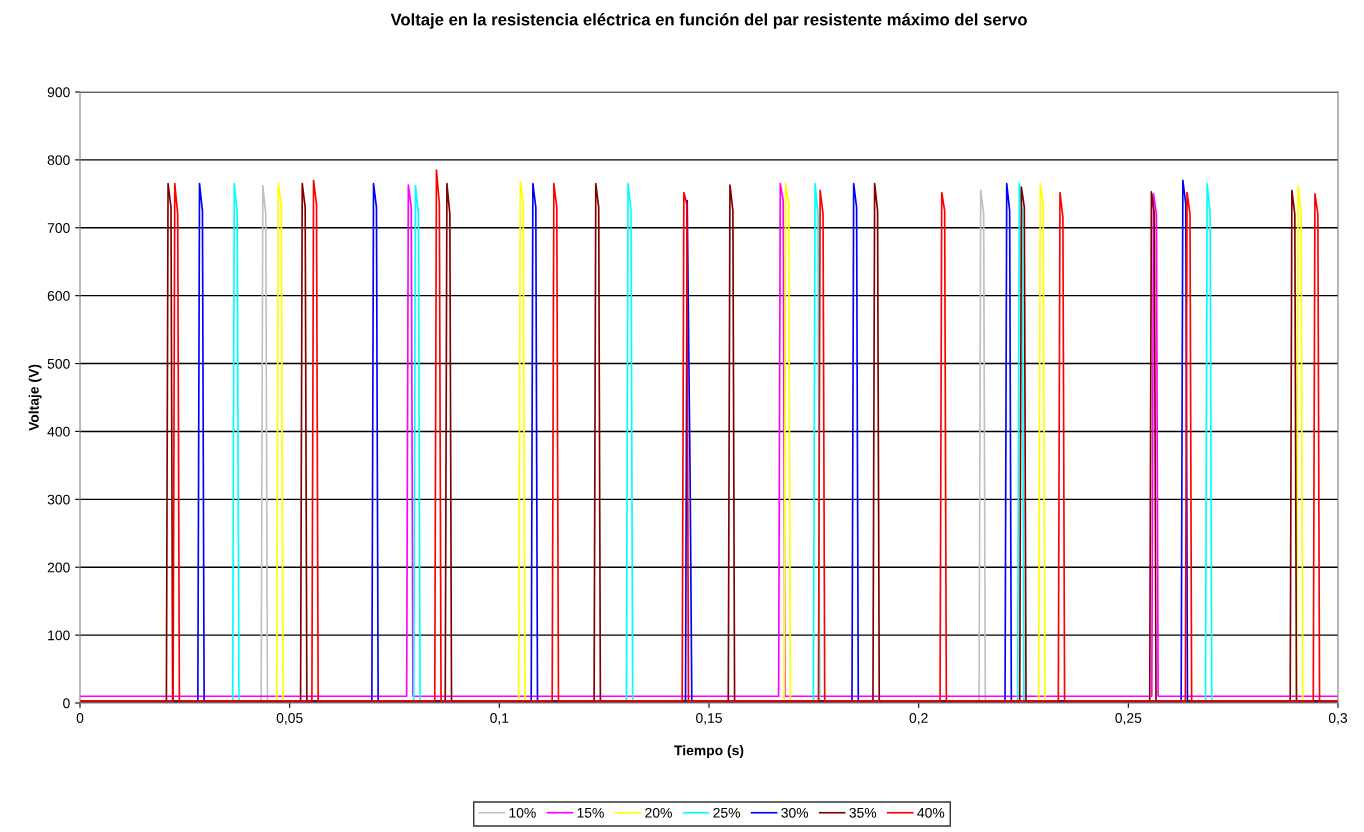 The image size is (1364, 832). What do you see at coordinates (66, 703) in the screenshot?
I see `y-tick-label: 0` at bounding box center [66, 703].